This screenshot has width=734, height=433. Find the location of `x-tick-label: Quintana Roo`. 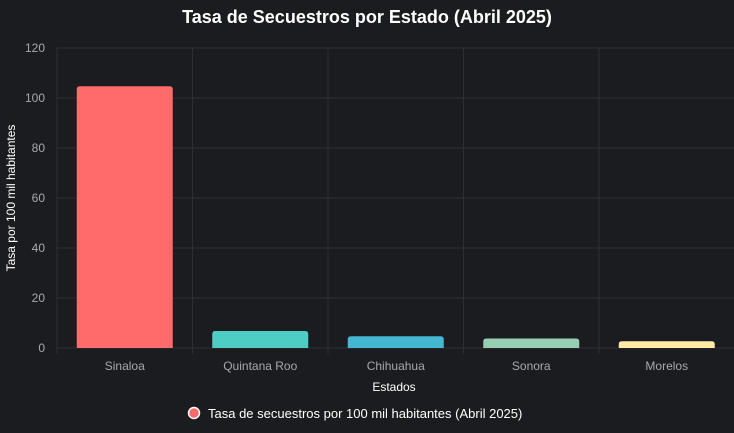

x-tick-label: Quintana Roo is located at coordinates (260, 366).